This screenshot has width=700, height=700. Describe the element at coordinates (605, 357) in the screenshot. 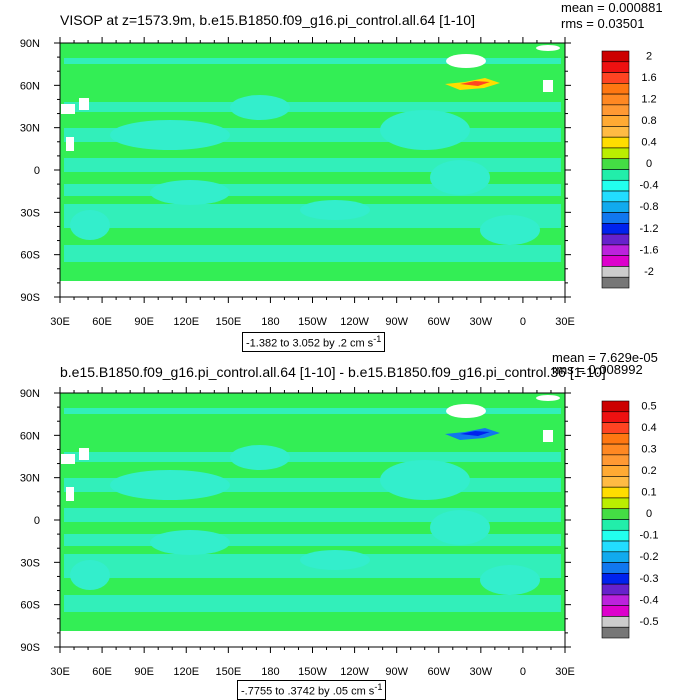

I see `mean-stat-2: mean = 7.629e-05` at that location.